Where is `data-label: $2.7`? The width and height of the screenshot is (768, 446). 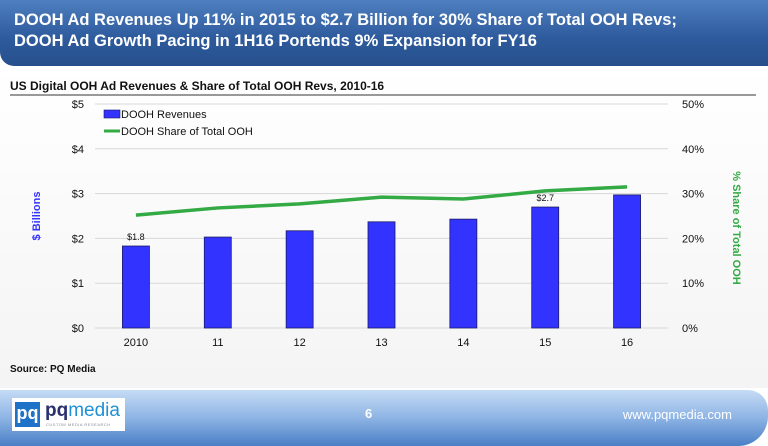 data-label: $2.7 is located at coordinates (545, 198).